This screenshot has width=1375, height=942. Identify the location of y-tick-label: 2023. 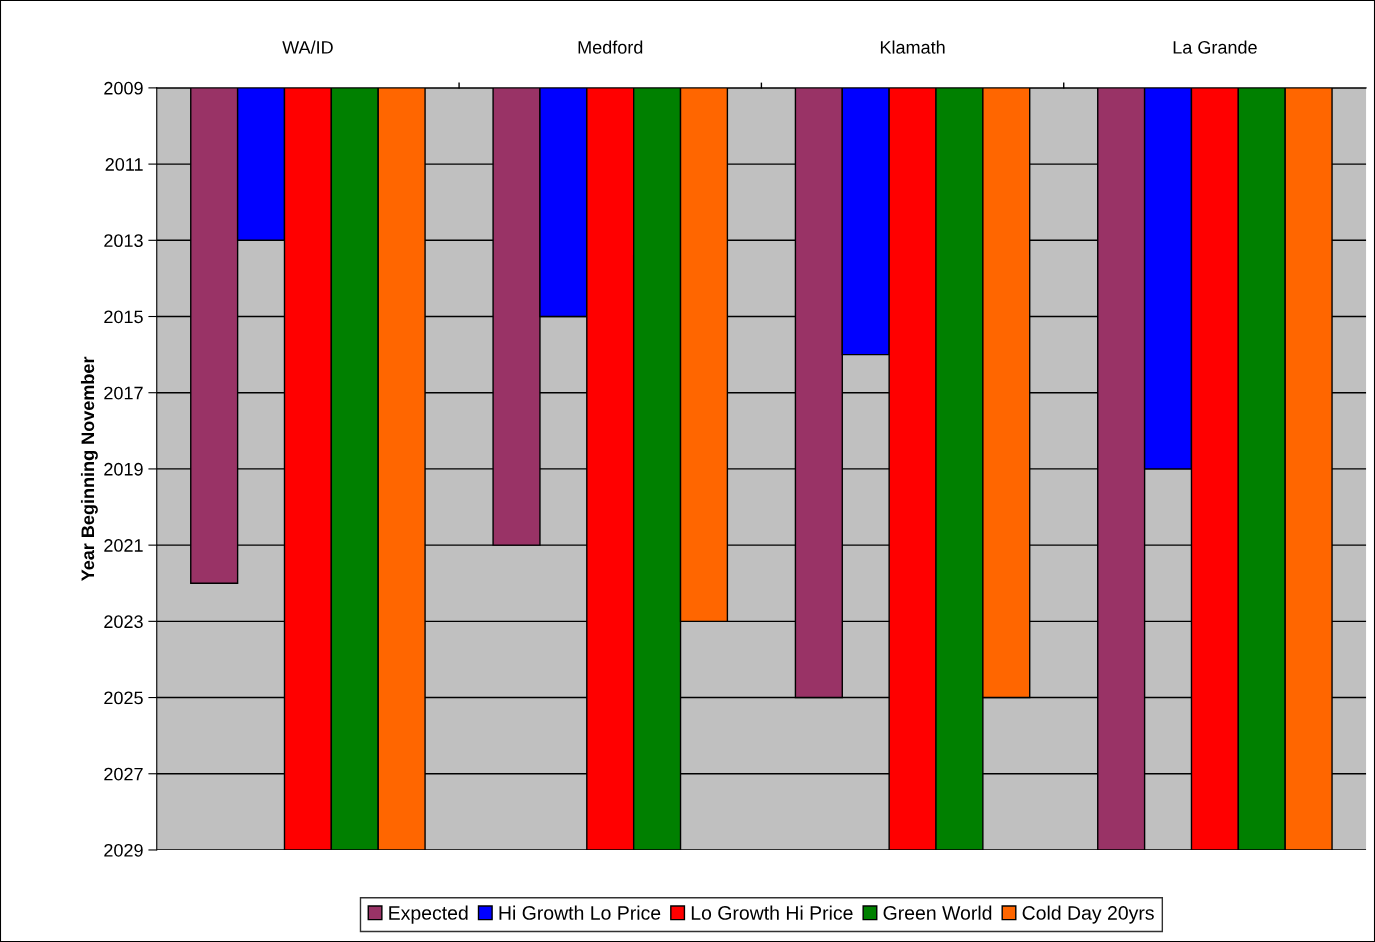
(123, 622).